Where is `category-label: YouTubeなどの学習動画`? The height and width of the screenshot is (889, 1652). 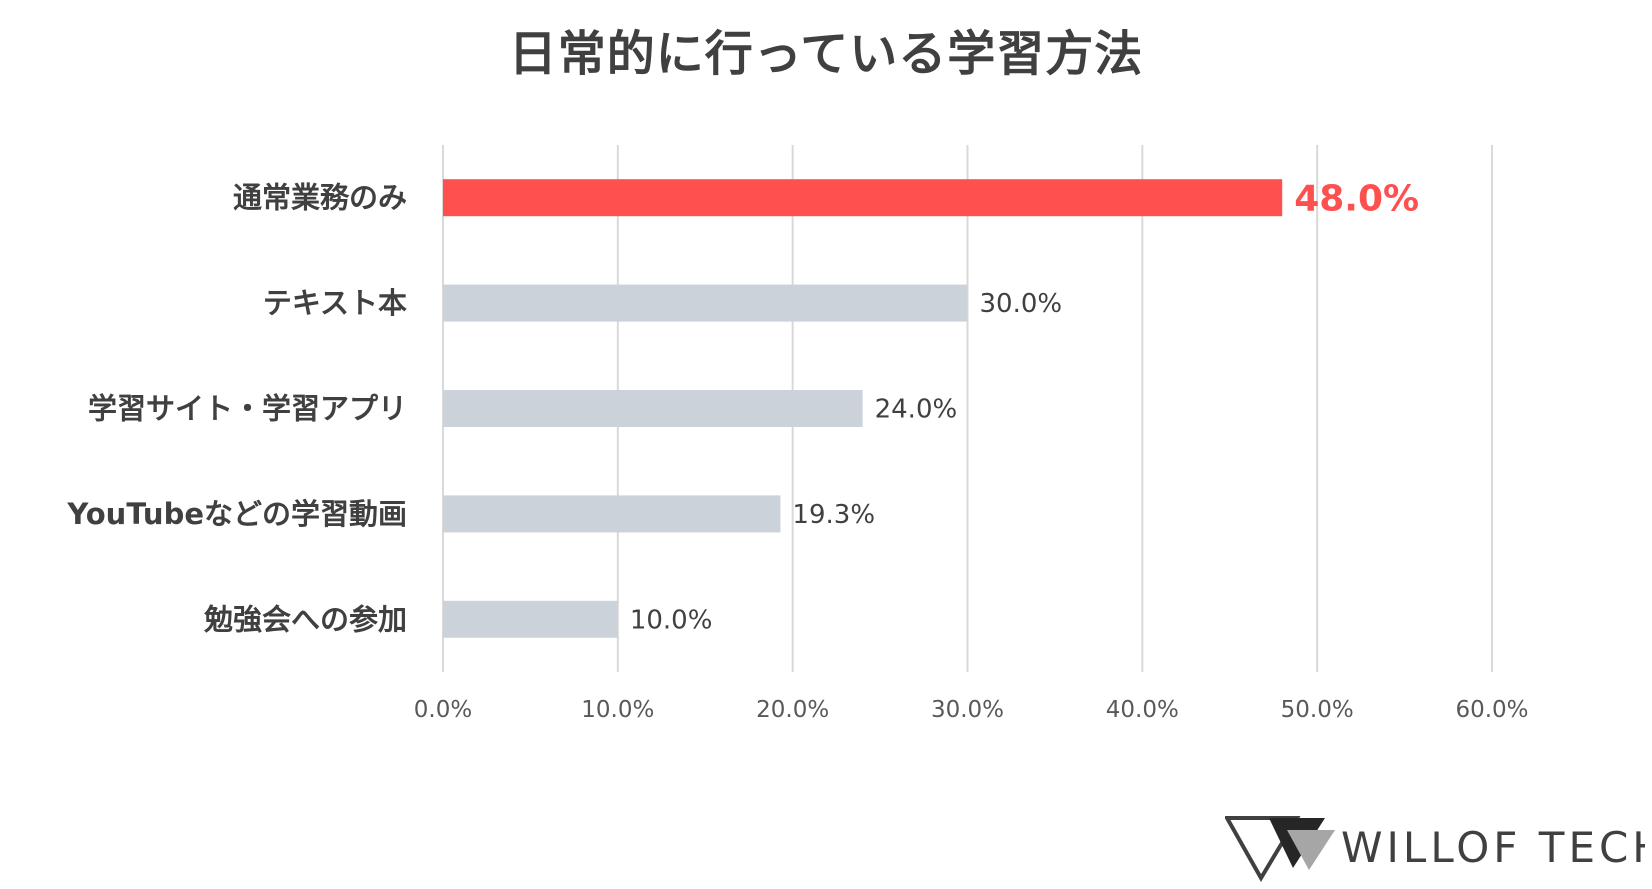 category-label: YouTubeなどの学習動画 is located at coordinates (236, 514).